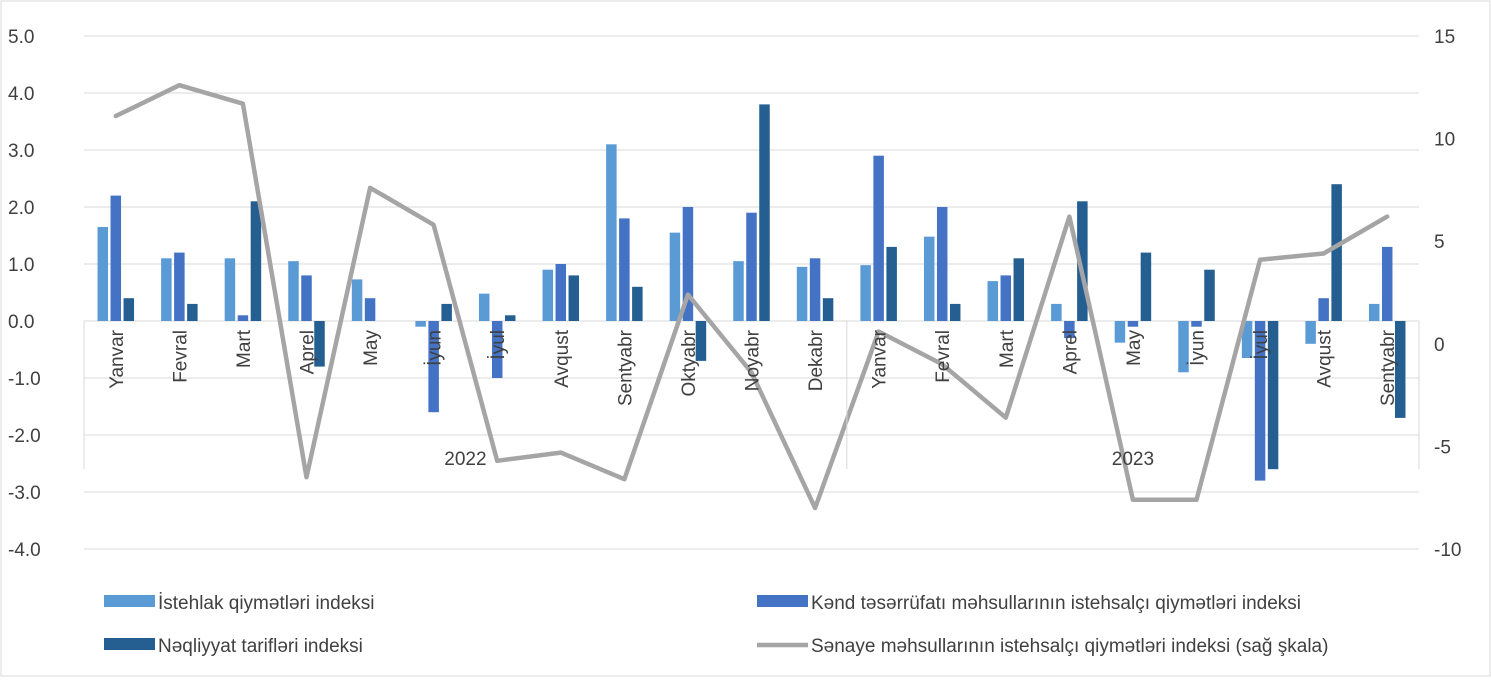  Describe the element at coordinates (24, 436) in the screenshot. I see `left-tick-label: -2.0` at that location.